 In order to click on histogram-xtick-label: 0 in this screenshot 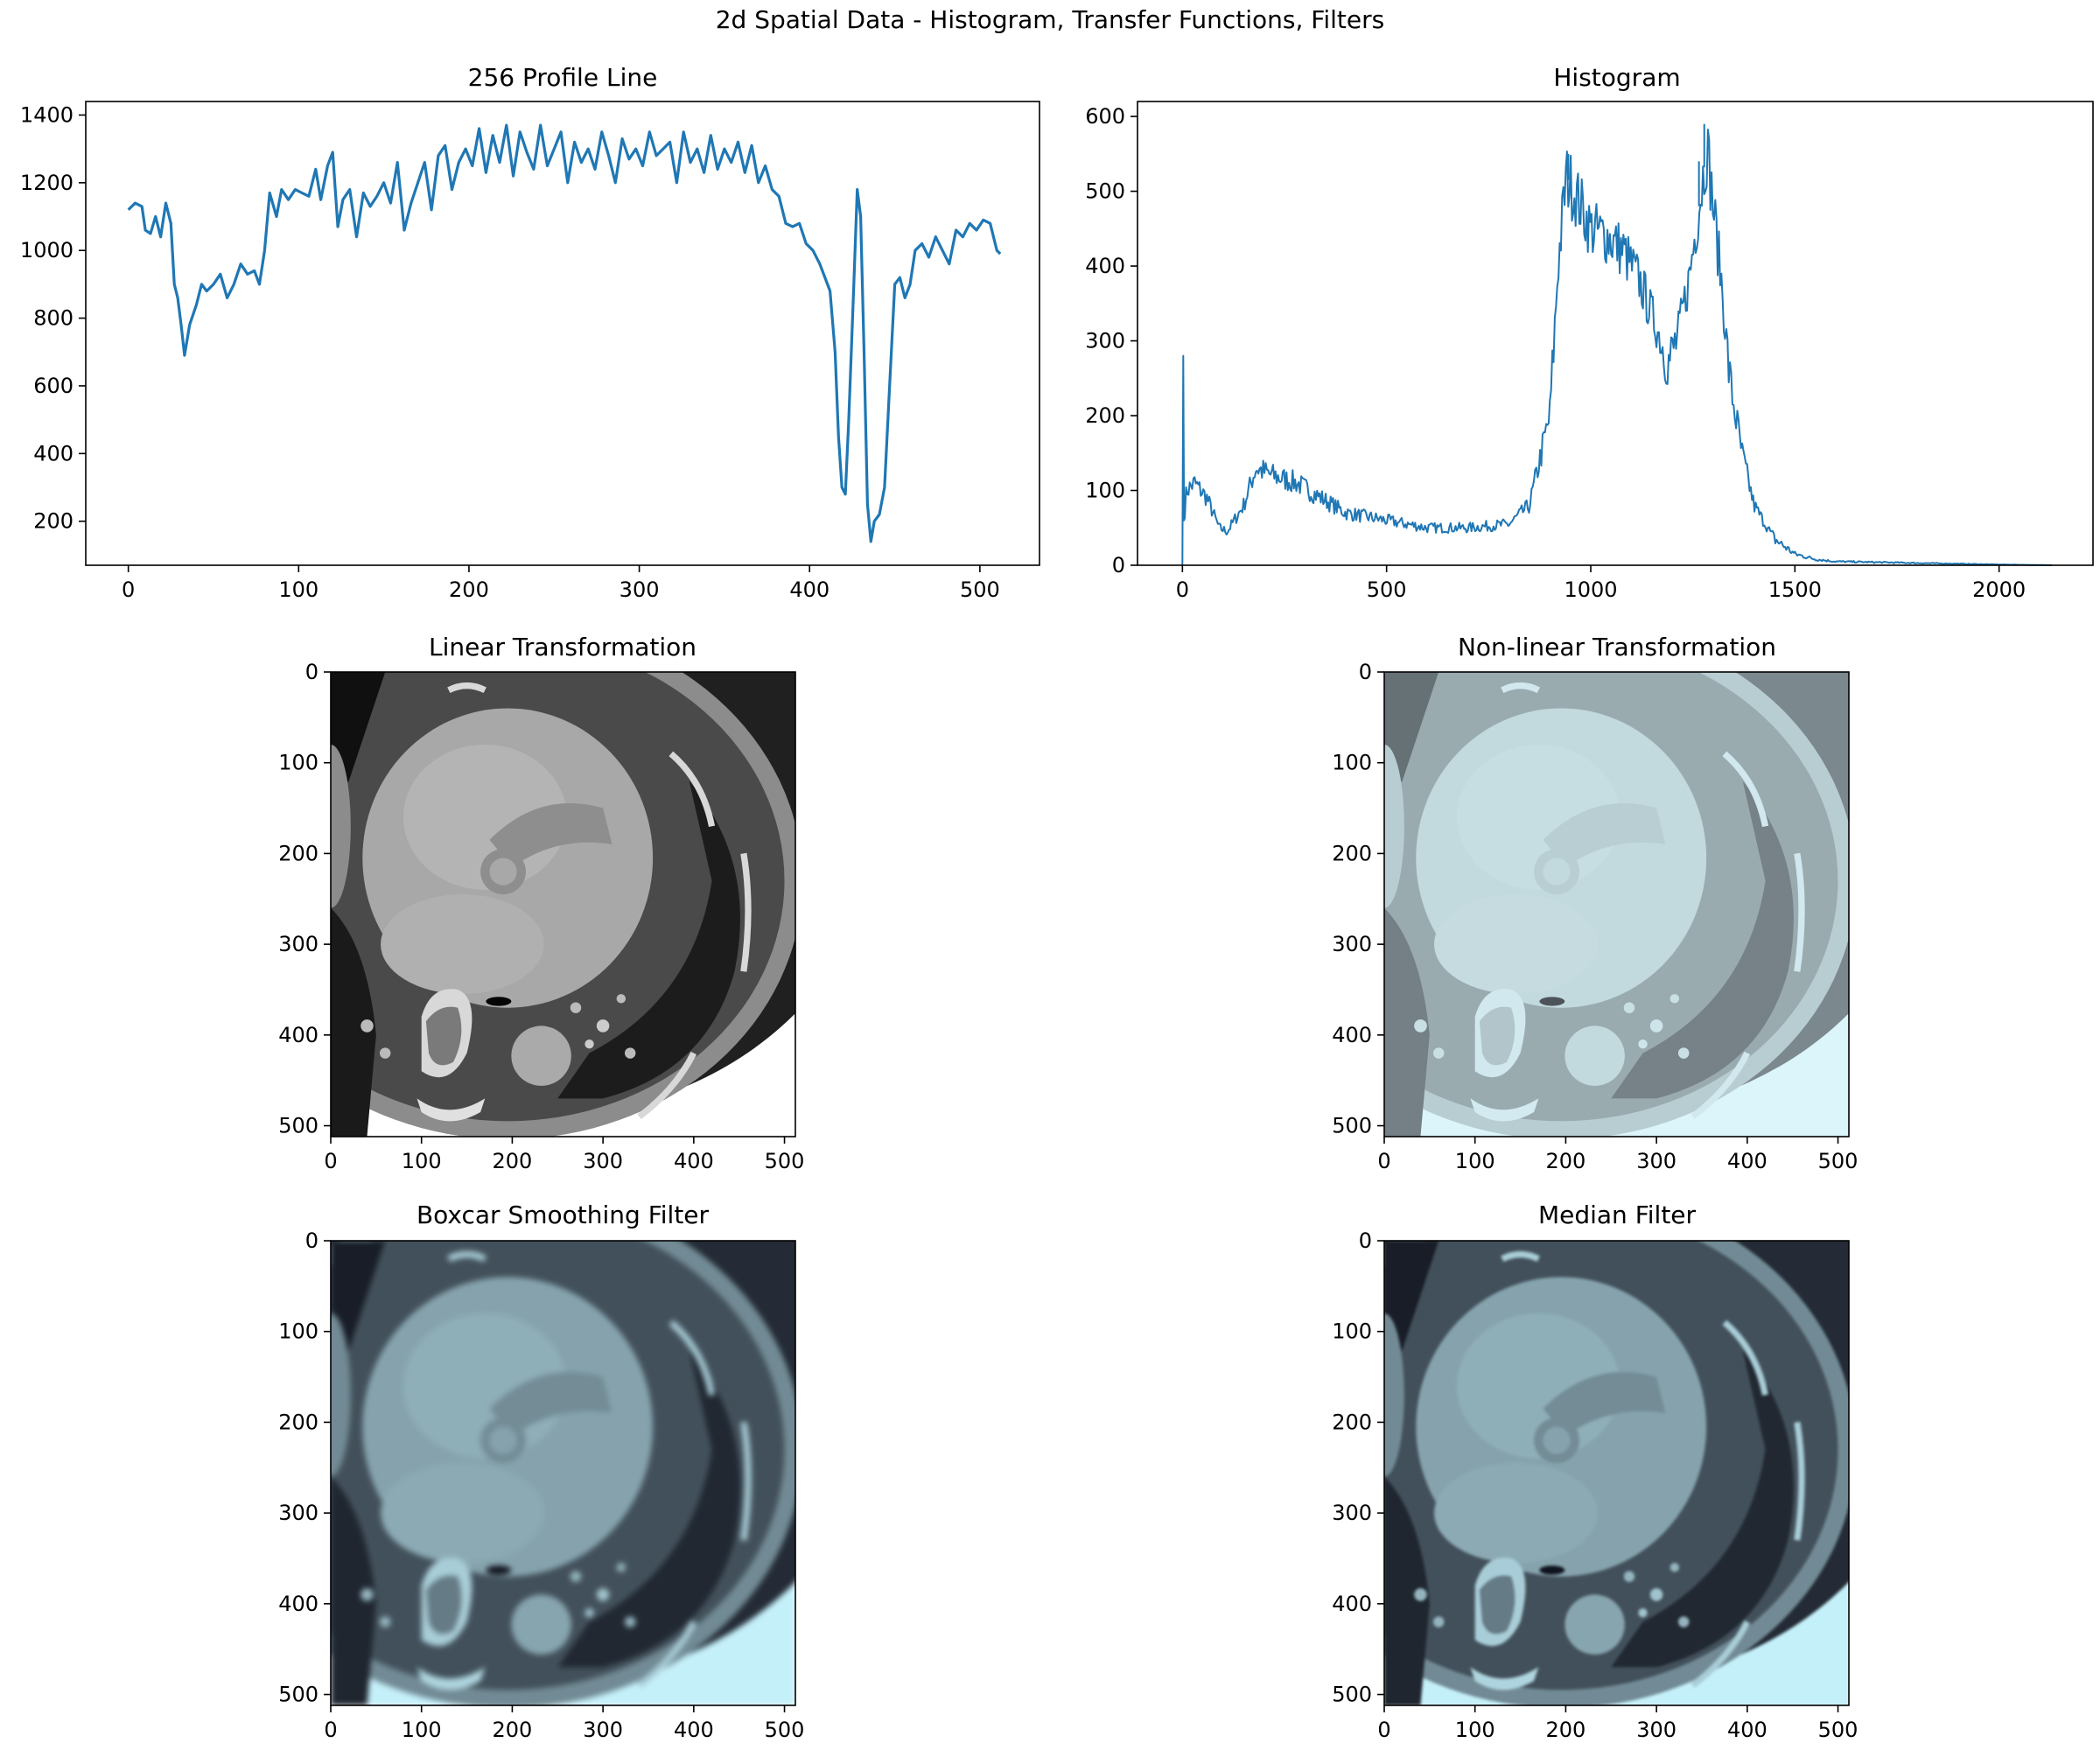, I will do `click(1182, 590)`.